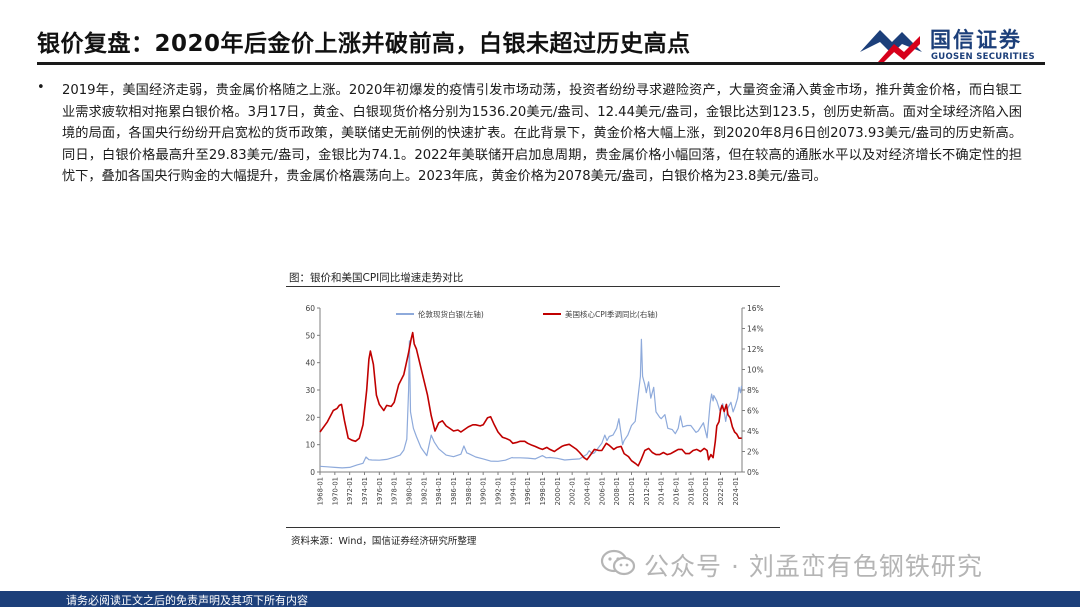 Image resolution: width=1080 pixels, height=607 pixels. I want to click on x-tick-label: 2006-01, so click(602, 491).